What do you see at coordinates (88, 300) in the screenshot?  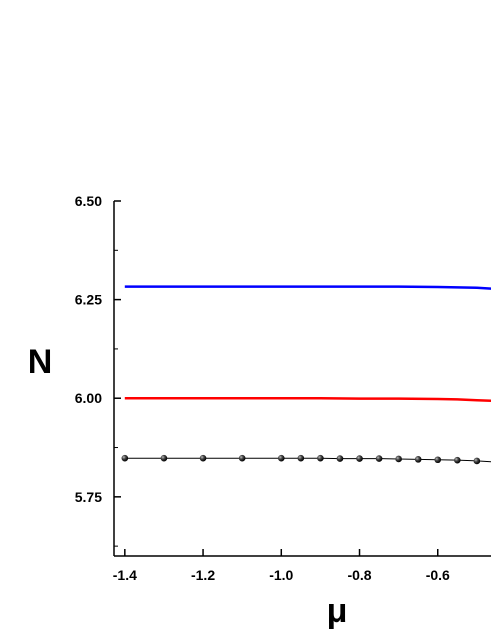 I see `y-tick-label: 6.25` at bounding box center [88, 300].